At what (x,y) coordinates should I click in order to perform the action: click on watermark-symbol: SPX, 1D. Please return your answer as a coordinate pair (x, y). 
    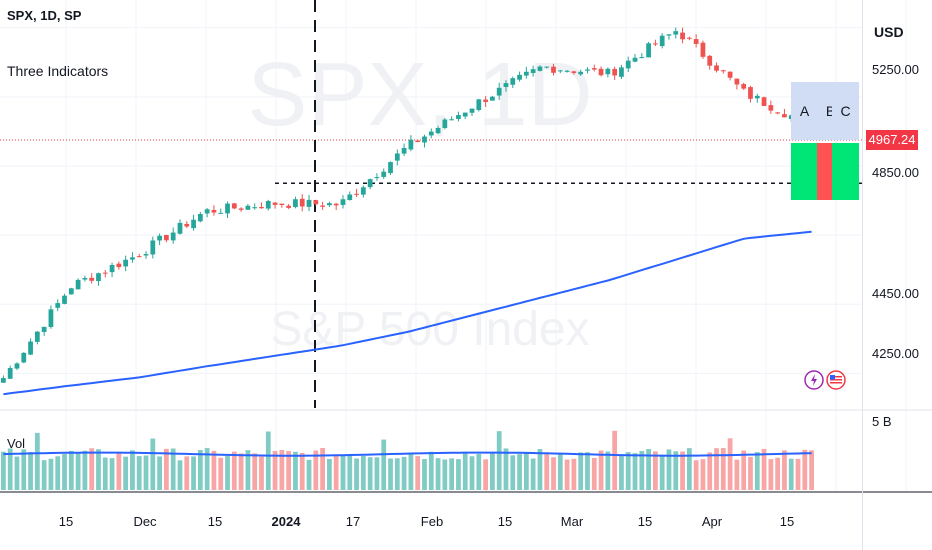
    Looking at the image, I should click on (419, 95).